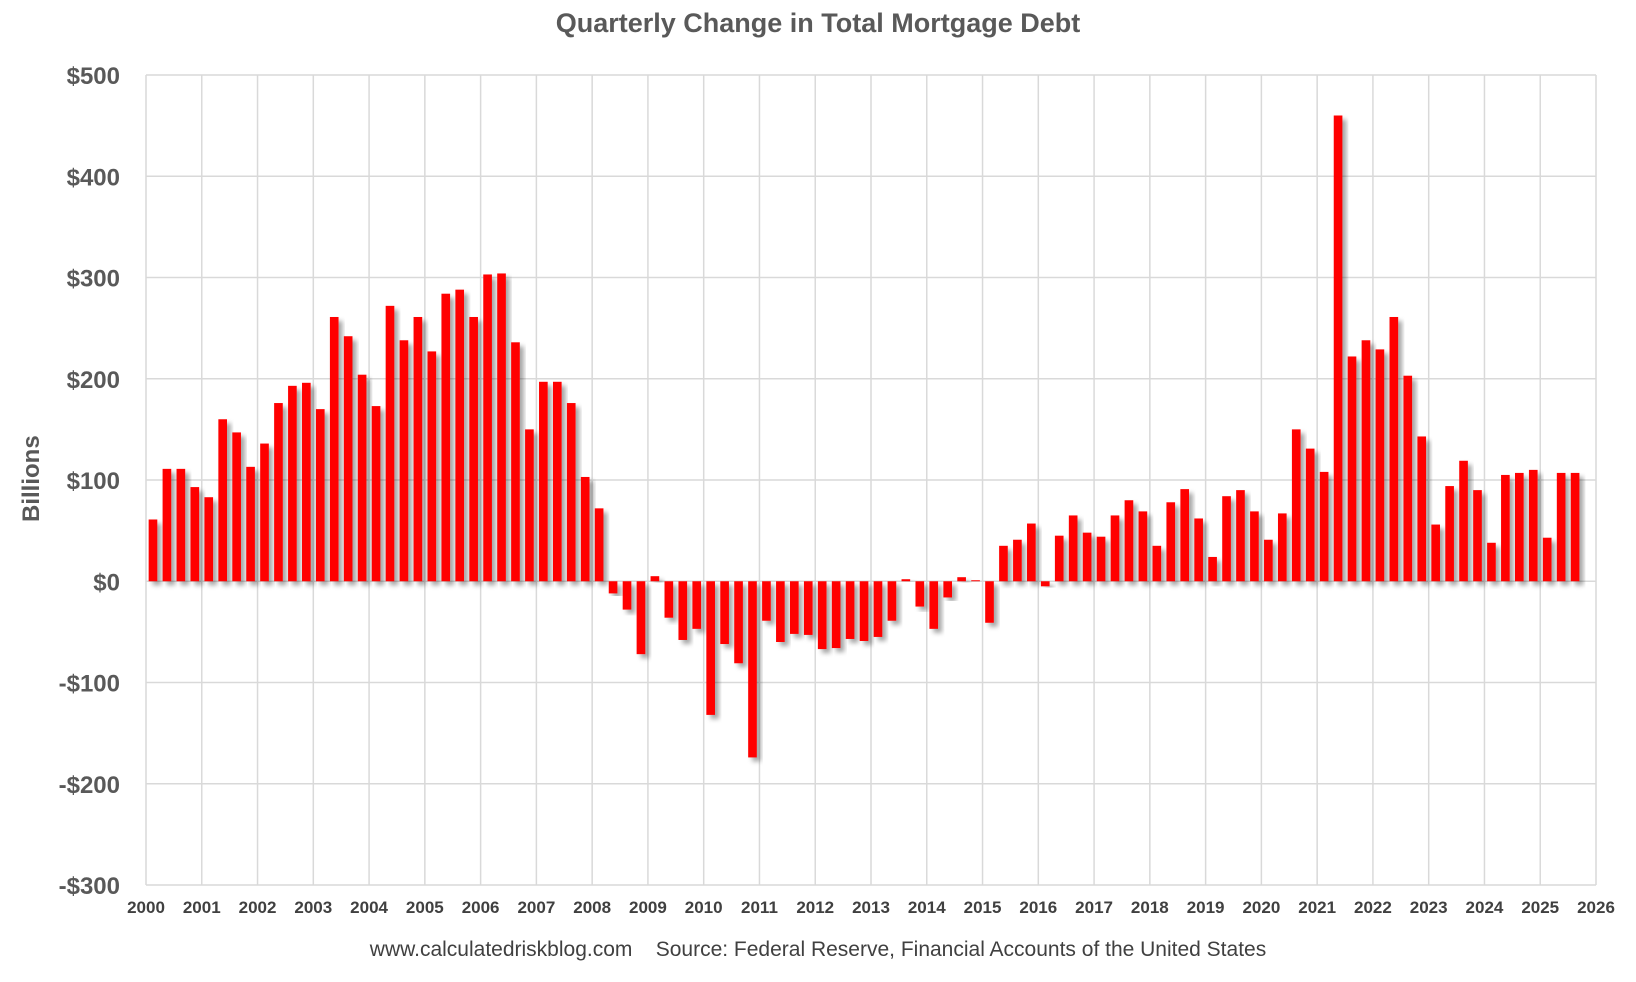 The height and width of the screenshot is (982, 1636). Describe the element at coordinates (1485, 907) in the screenshot. I see `x-tick-label: 2024` at that location.